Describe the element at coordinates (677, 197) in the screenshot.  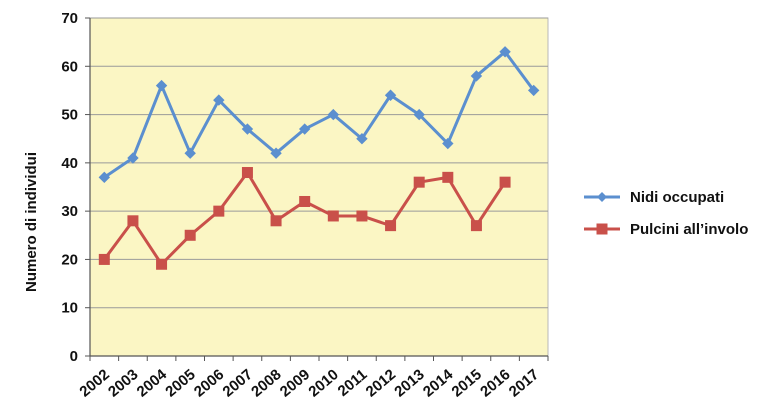
I see `legend-label: Nidi occupati` at that location.